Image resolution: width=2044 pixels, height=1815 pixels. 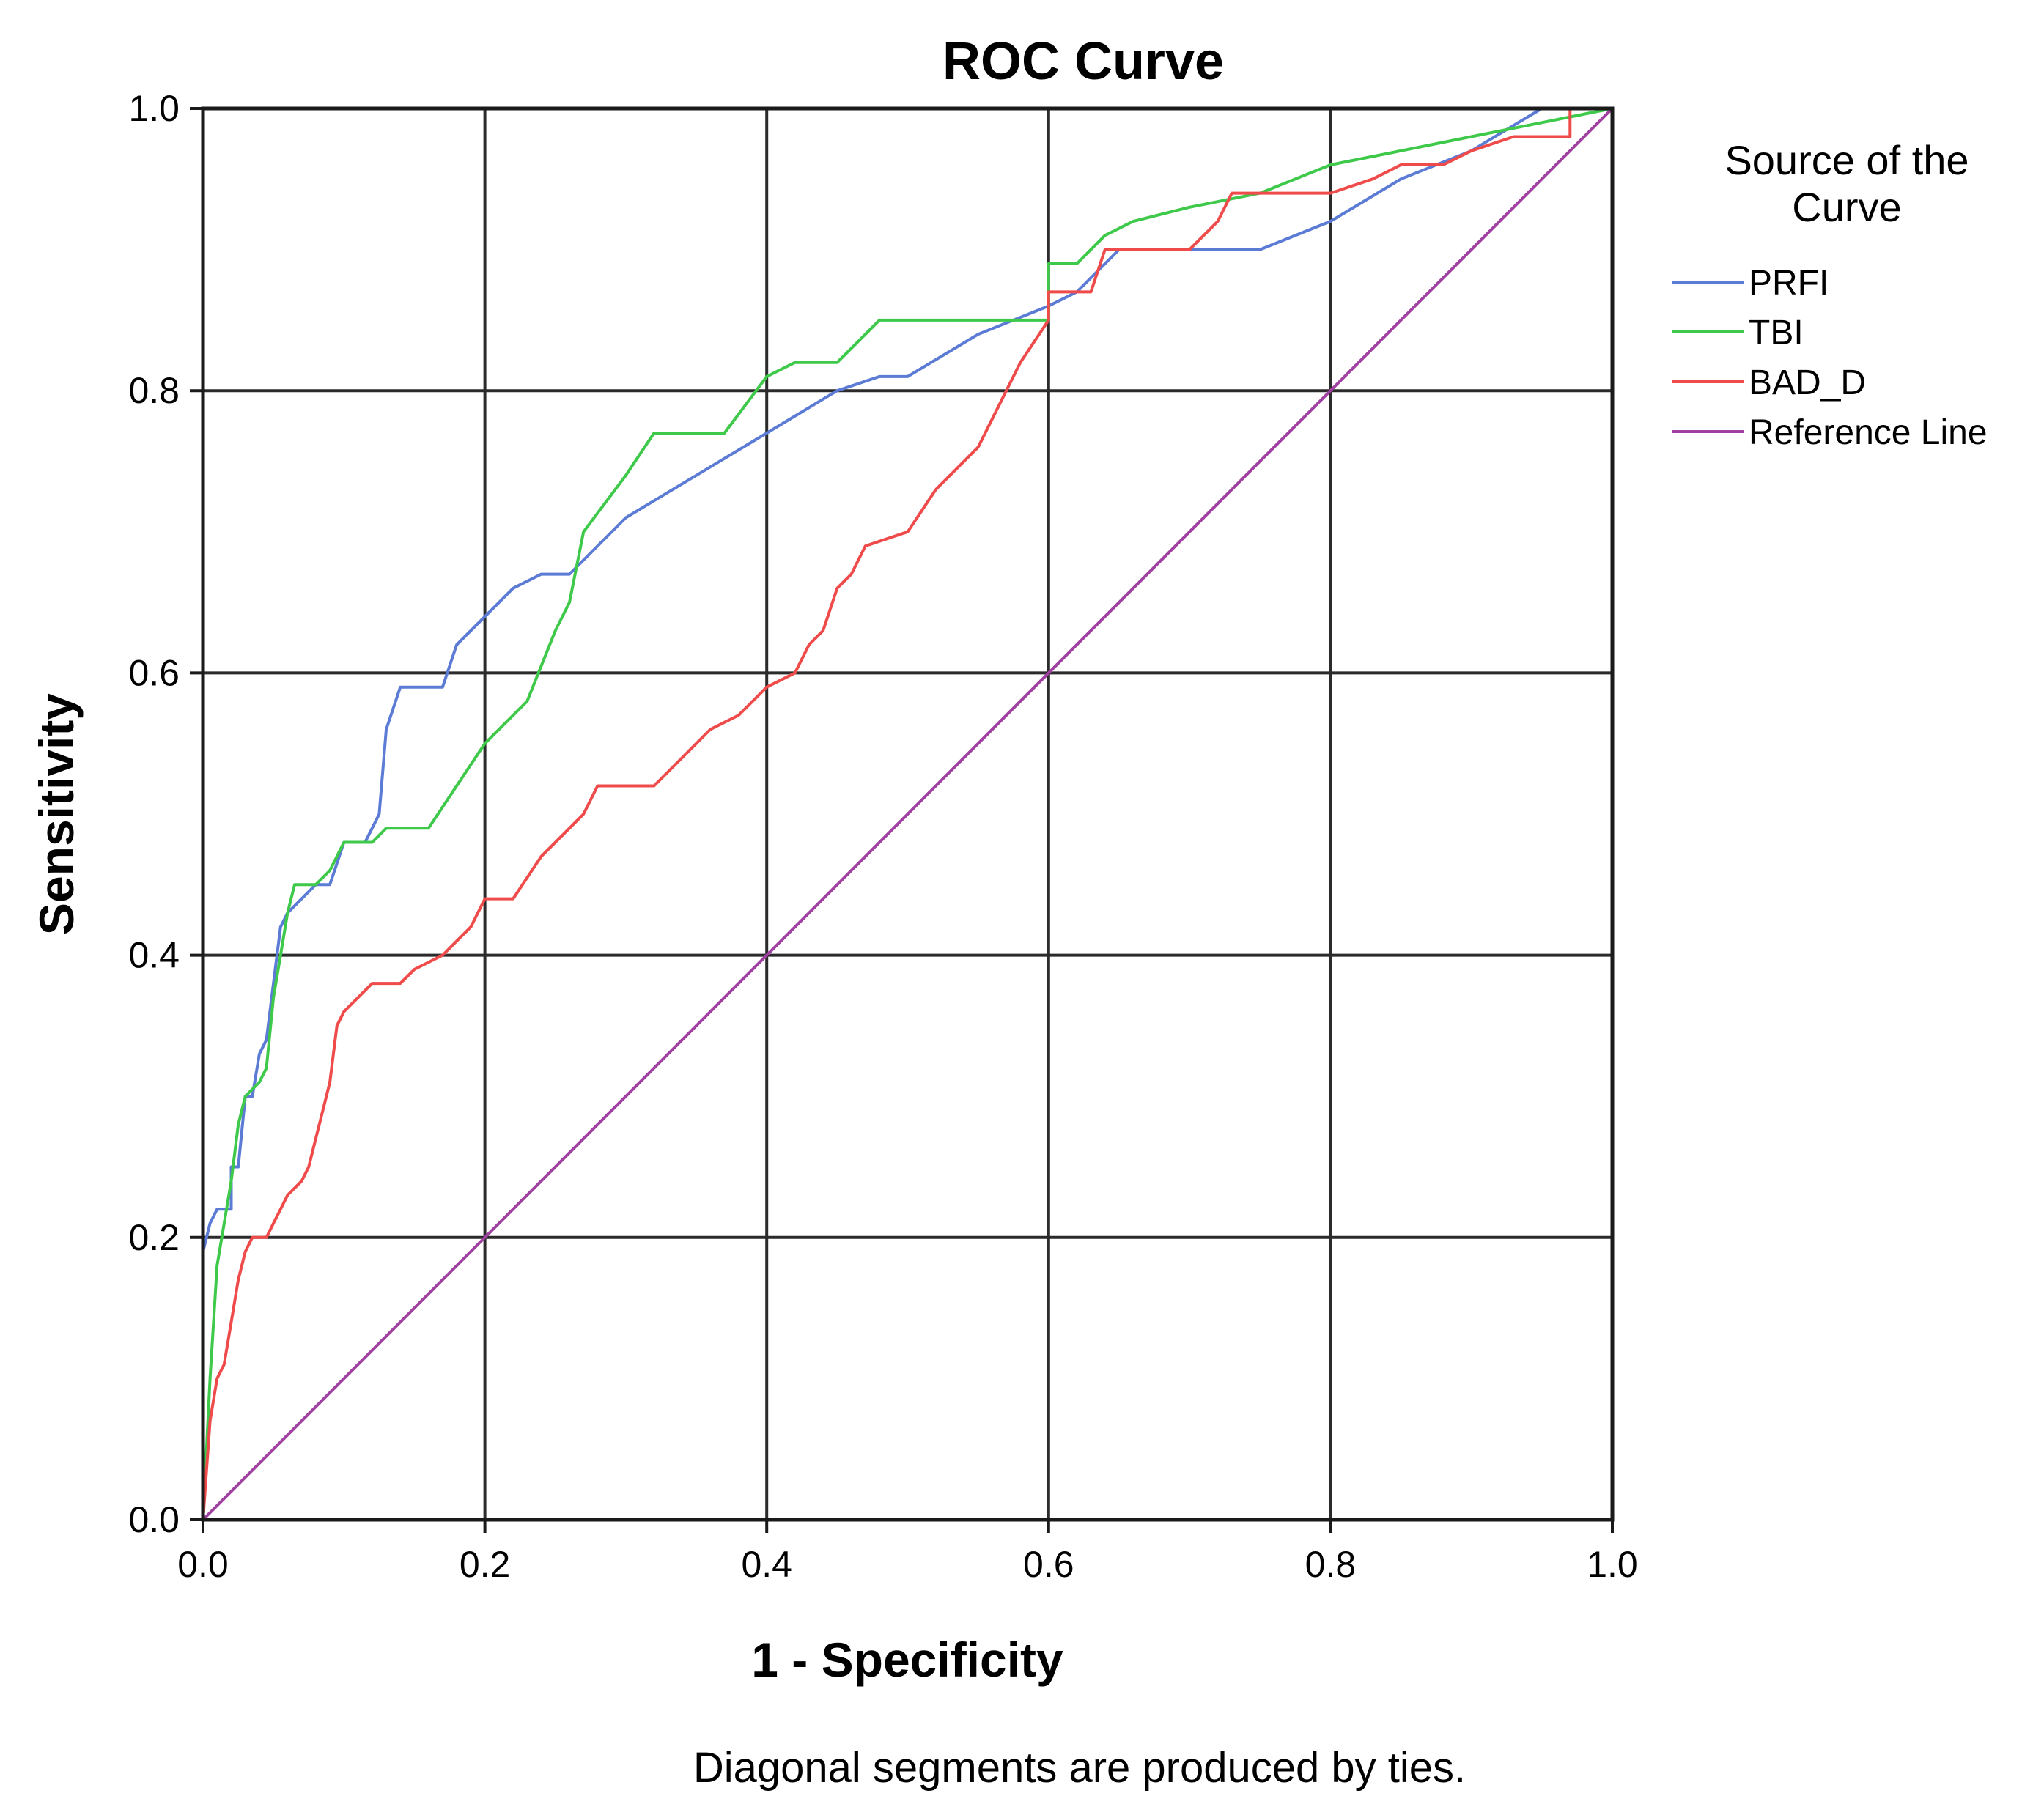 What do you see at coordinates (154, 1519) in the screenshot?
I see `y-tick-label: 0.0` at bounding box center [154, 1519].